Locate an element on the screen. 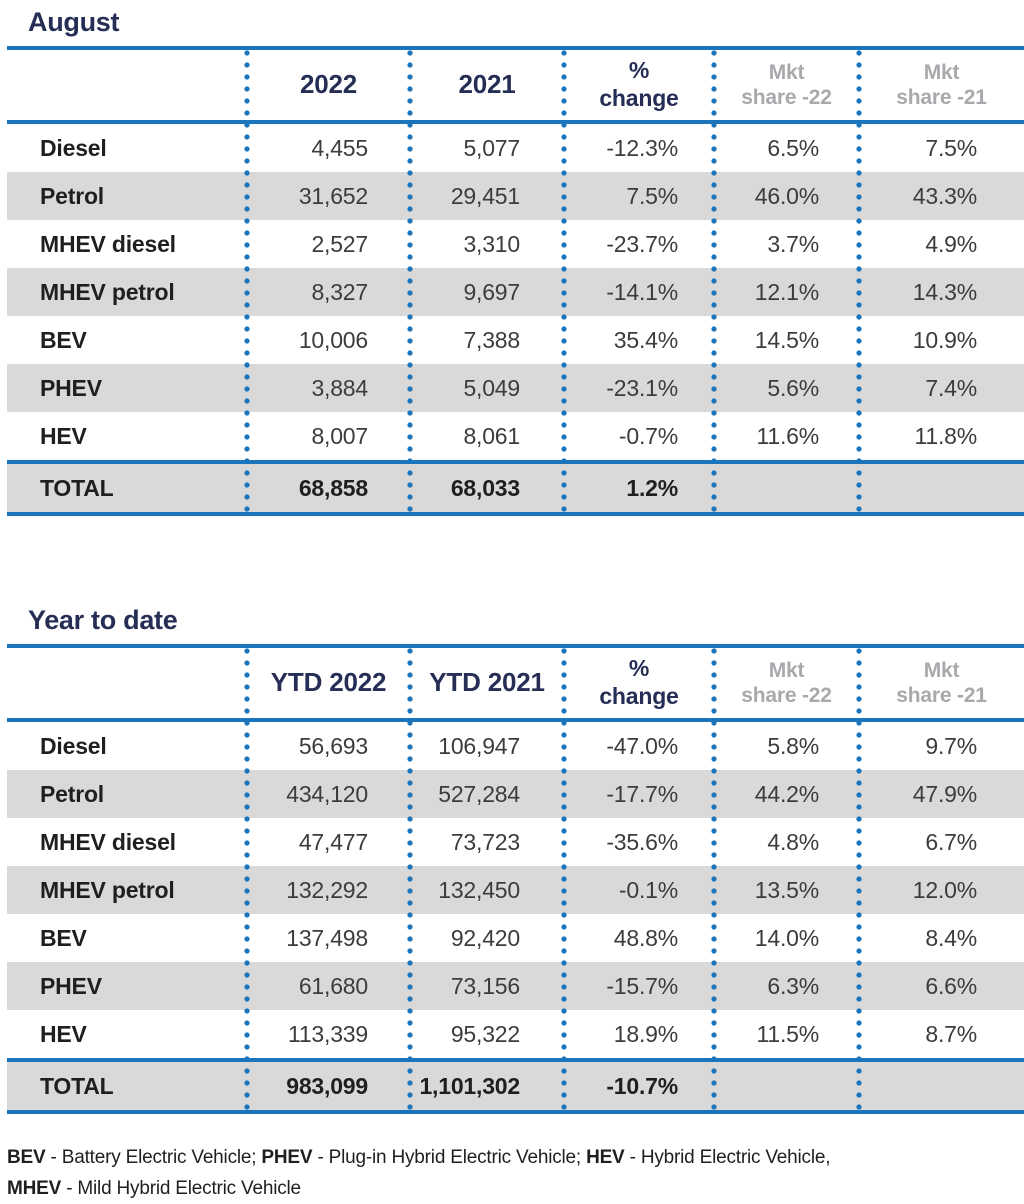 This screenshot has height=1204, width=1024. value-mkt-share-22: 13.5% is located at coordinates (786, 889).